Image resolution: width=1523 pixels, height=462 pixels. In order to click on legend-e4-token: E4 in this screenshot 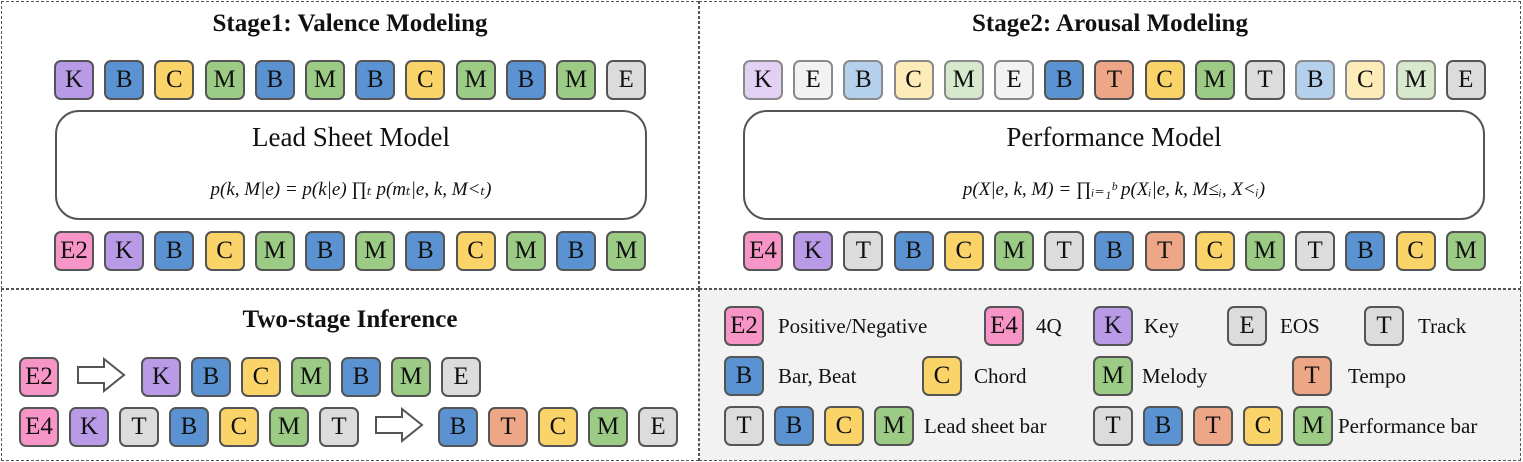, I will do `click(1004, 326)`.